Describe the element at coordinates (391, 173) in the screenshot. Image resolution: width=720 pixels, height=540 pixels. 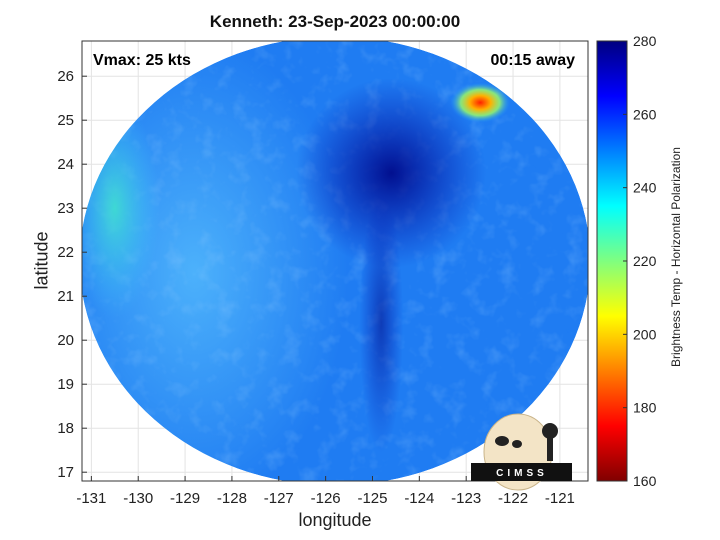
I see `cold-core-feature` at that location.